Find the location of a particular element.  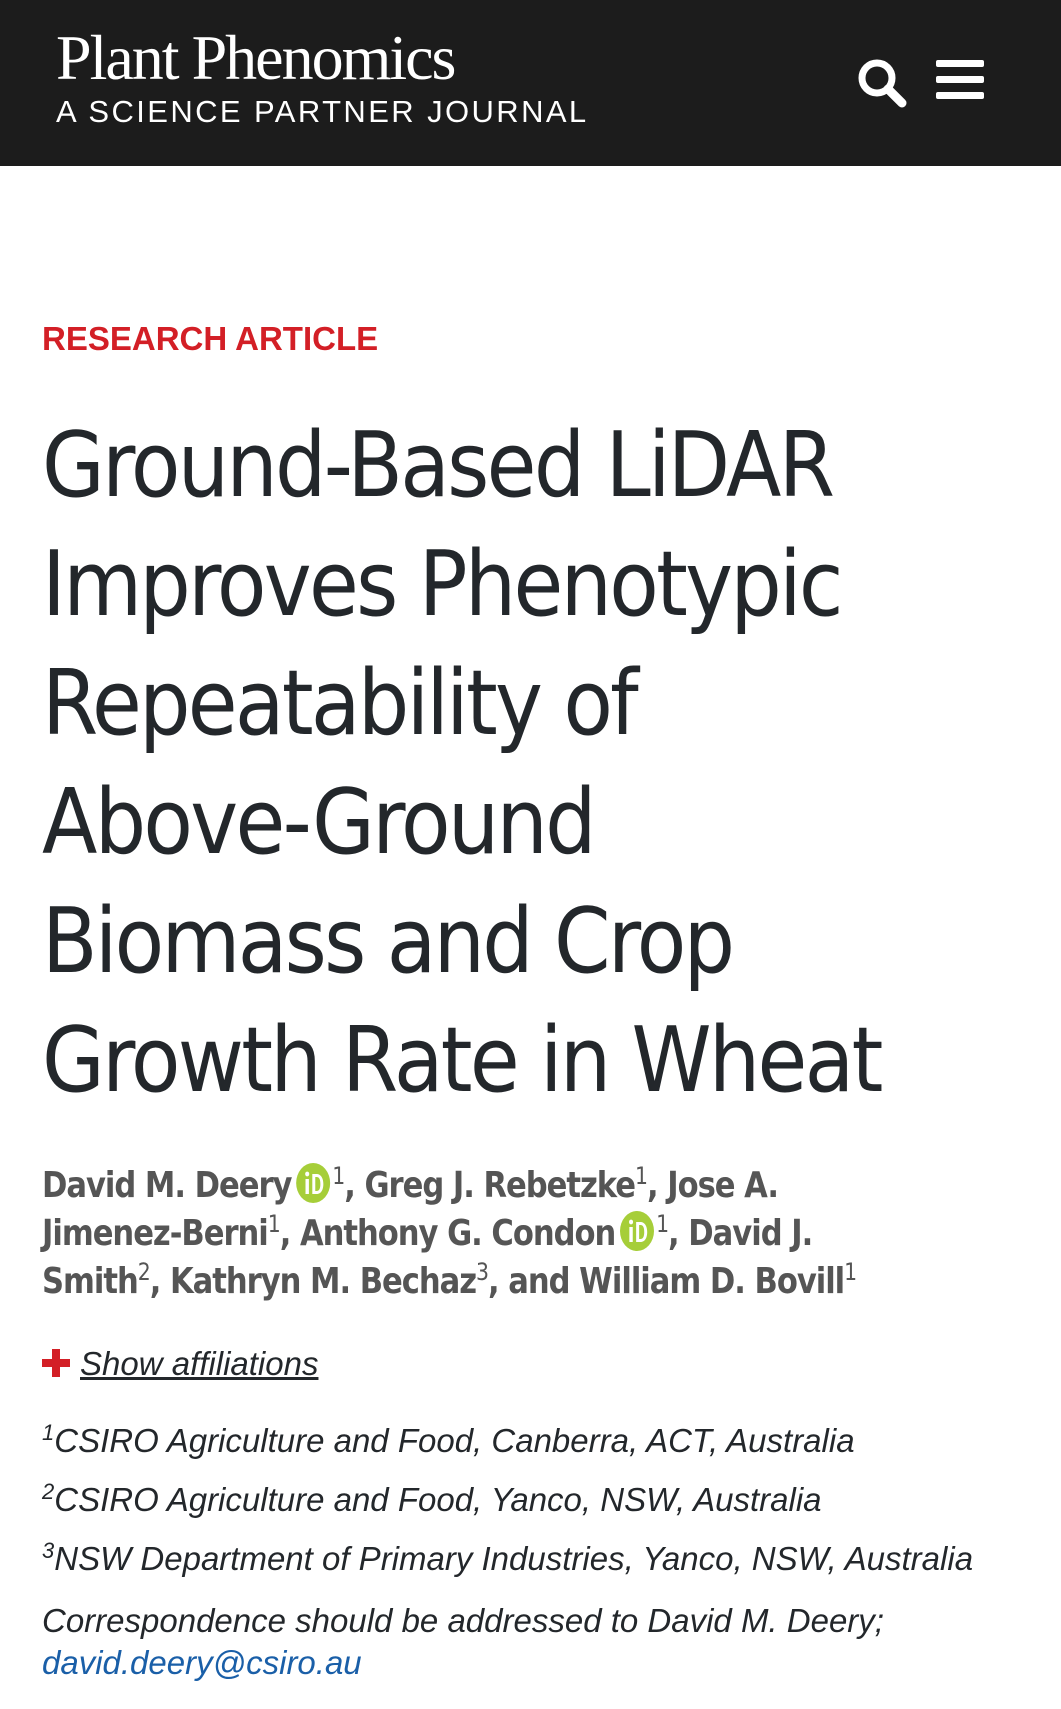

journal-name: Plant Phenomics is located at coordinates (256, 57).